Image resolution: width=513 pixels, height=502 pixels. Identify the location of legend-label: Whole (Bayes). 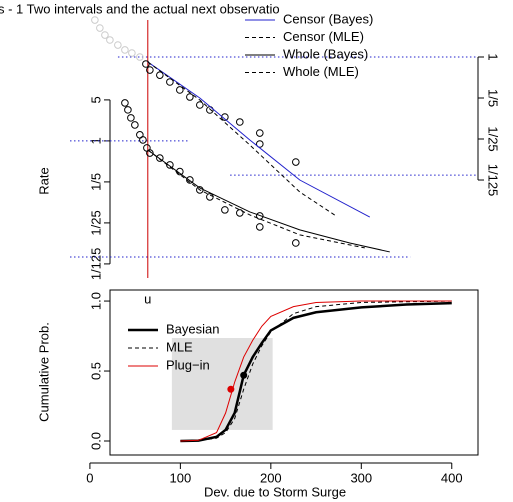
(325, 53).